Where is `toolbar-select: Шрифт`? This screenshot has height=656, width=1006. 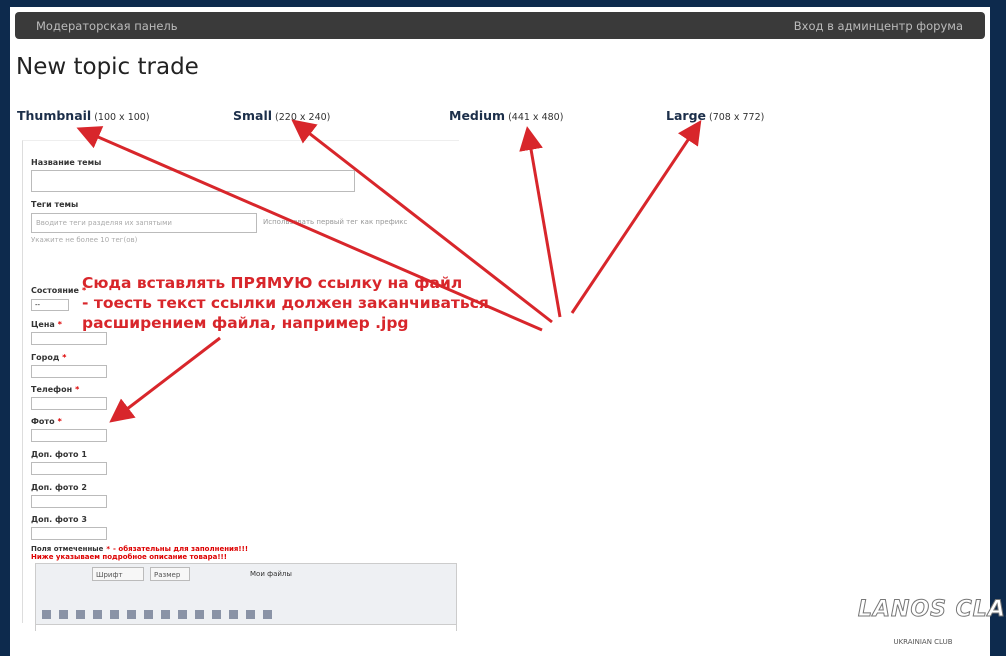 toolbar-select: Шрифт is located at coordinates (118, 574).